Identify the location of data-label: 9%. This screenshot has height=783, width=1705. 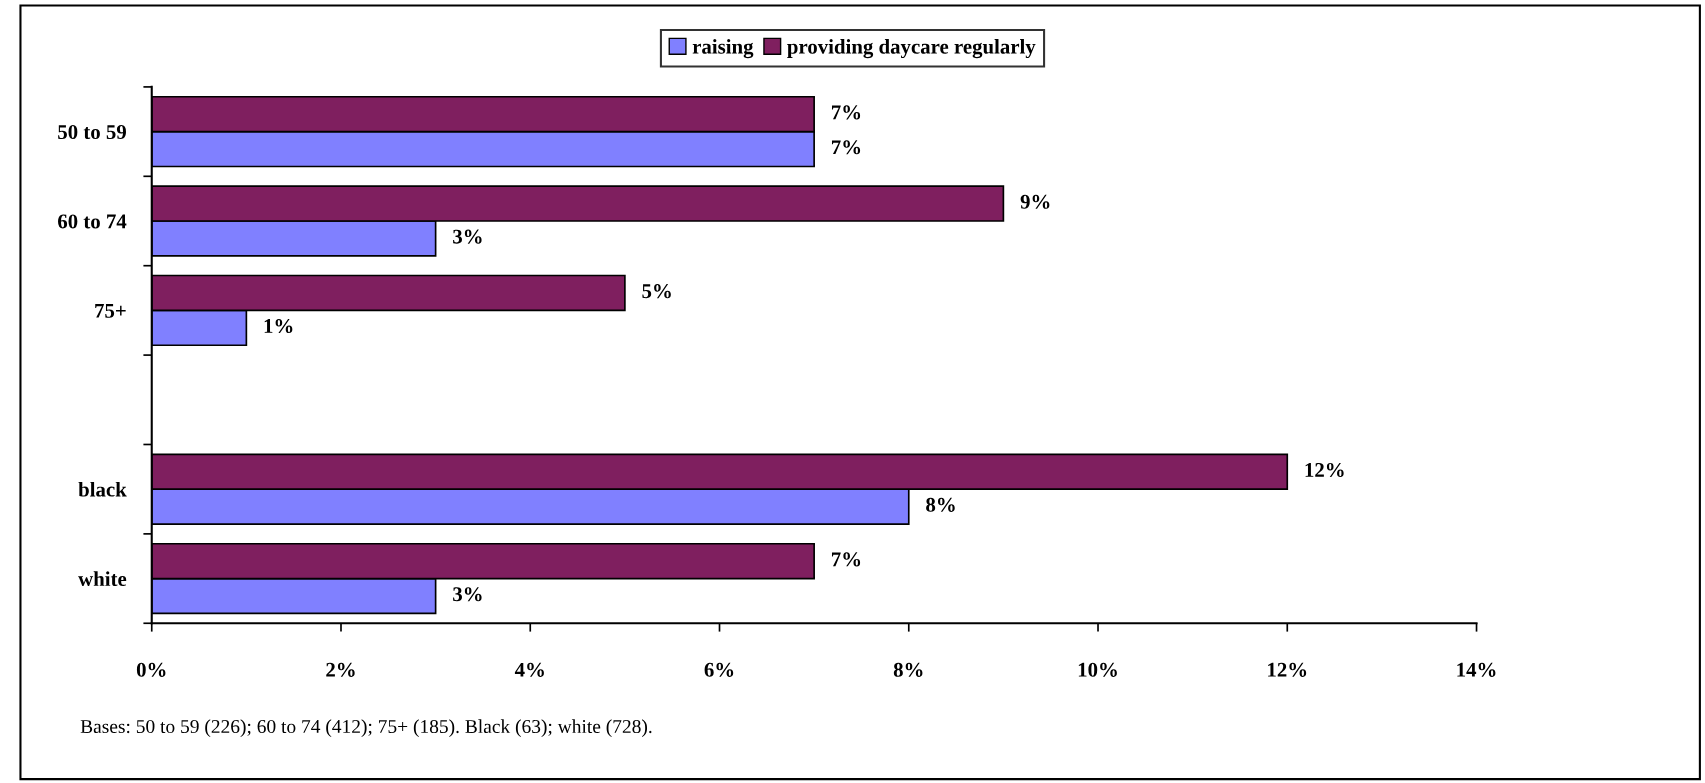
(1035, 201).